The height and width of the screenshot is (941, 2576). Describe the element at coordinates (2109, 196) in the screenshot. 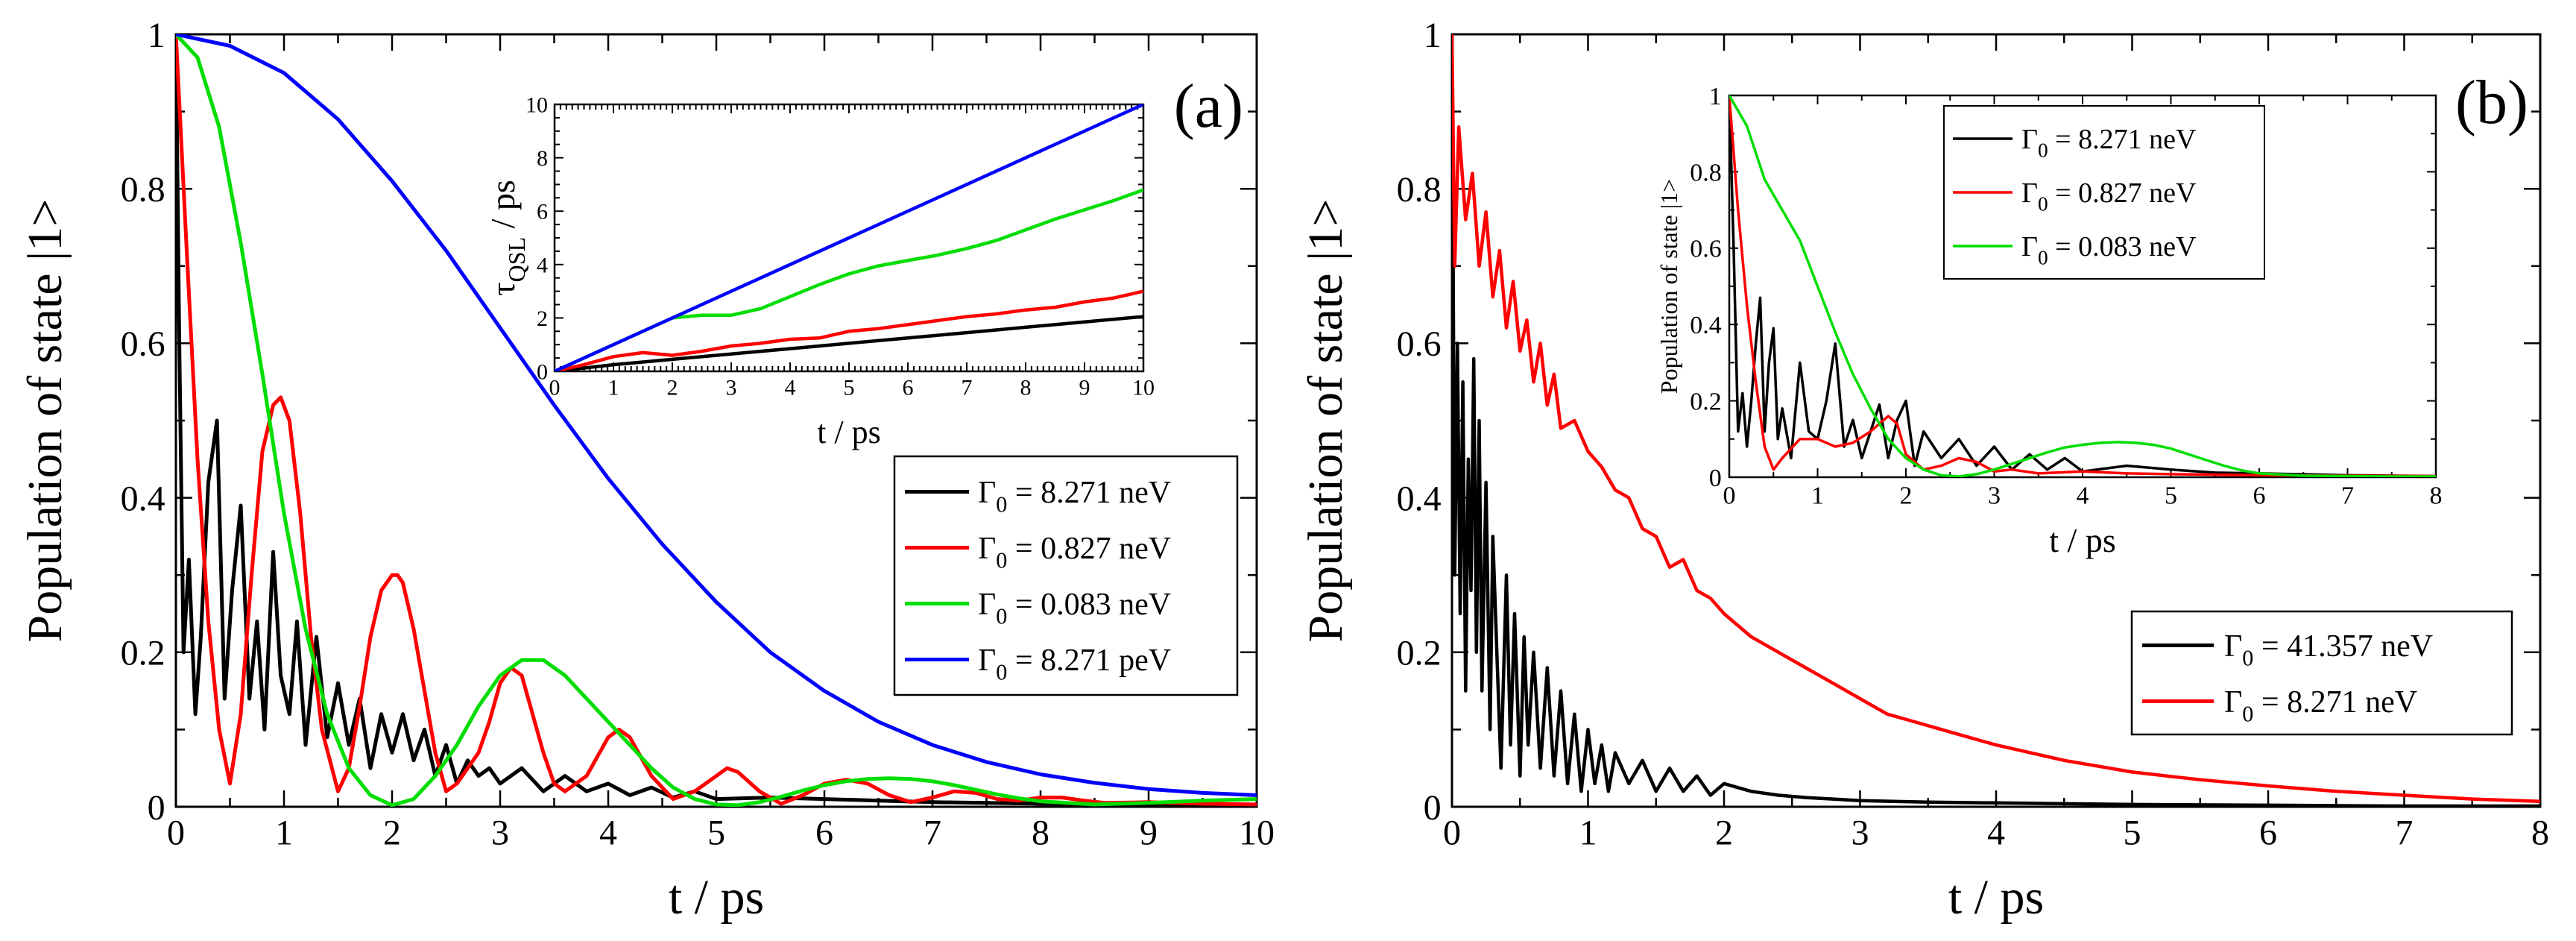

I see `panel-b-inset-legend-label: Γ0 = 0.827 neV` at that location.